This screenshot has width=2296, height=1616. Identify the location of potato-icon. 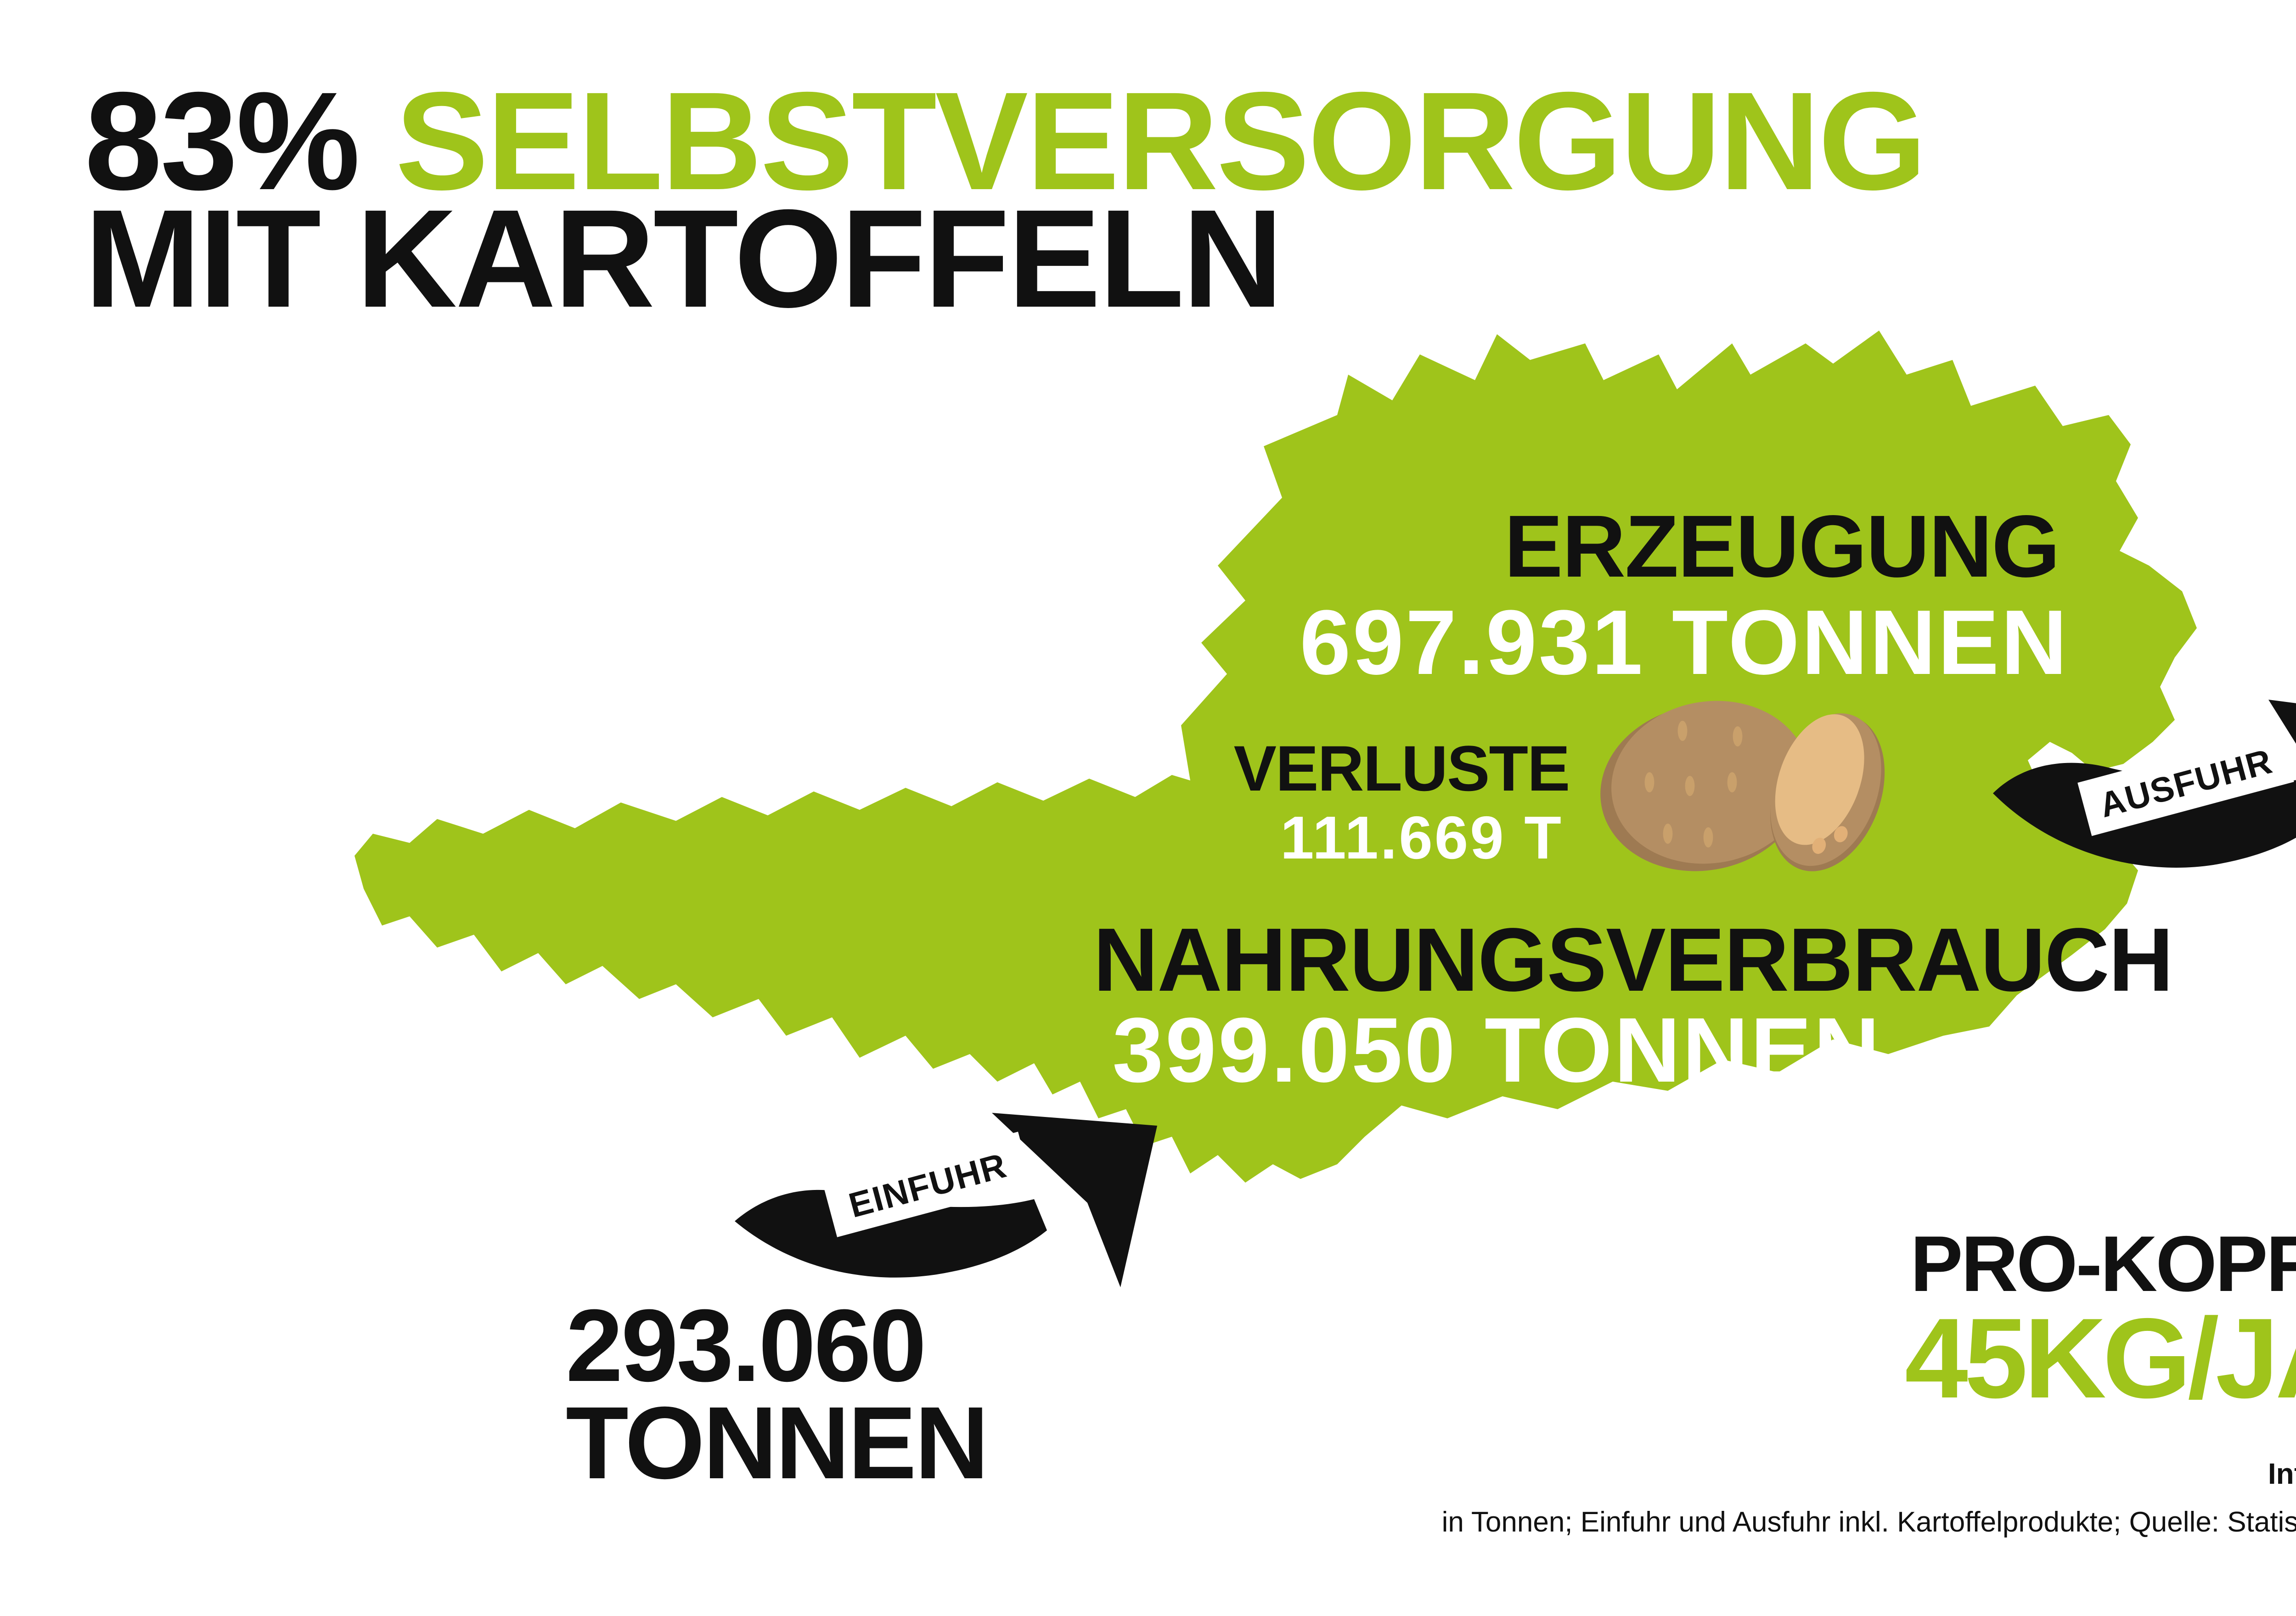
(1742, 786).